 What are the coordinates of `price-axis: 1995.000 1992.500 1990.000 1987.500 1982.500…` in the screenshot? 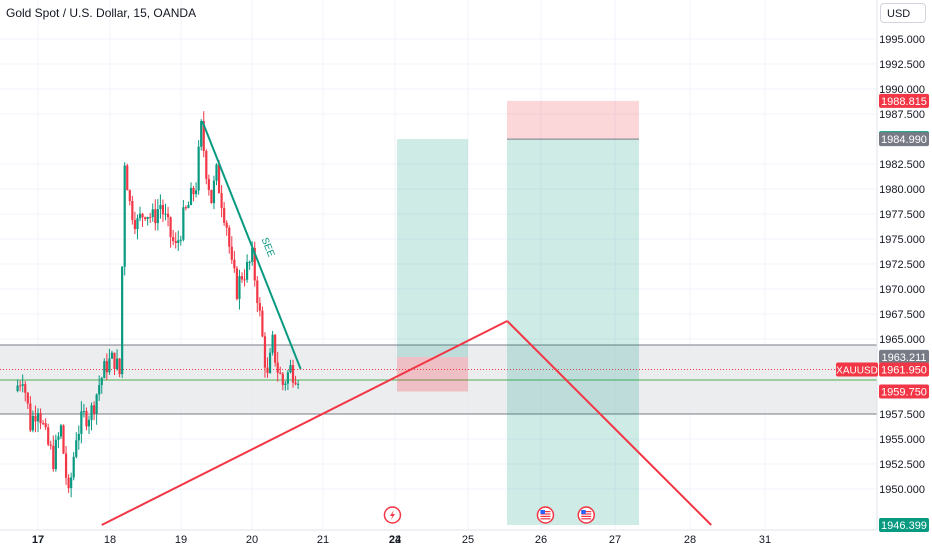 It's located at (902, 265).